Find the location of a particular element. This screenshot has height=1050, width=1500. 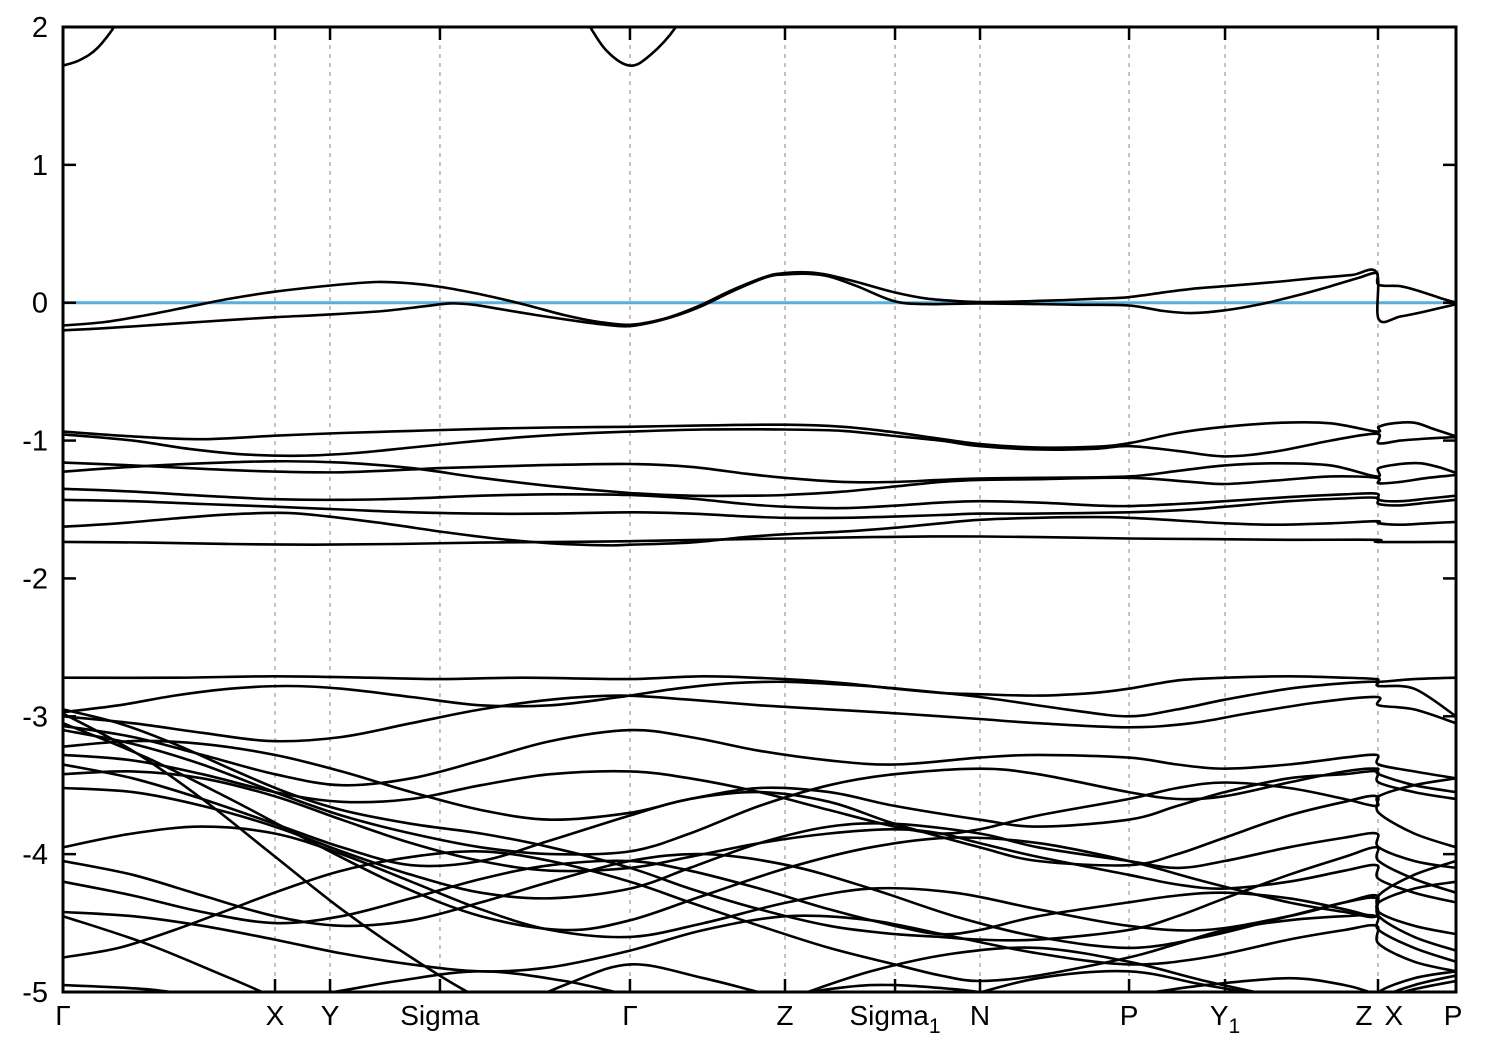

y-axis-label: -1 is located at coordinates (35, 442).